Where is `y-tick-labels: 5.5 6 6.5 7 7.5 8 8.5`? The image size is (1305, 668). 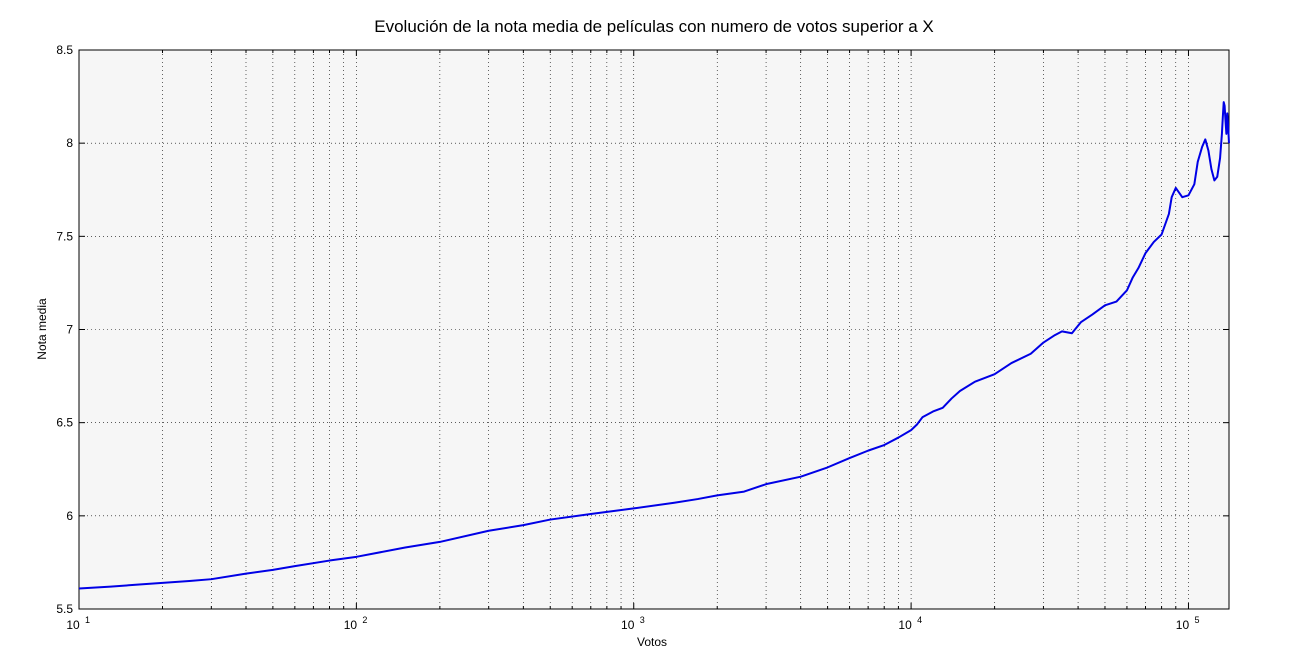
y-tick-labels: 5.5 6 6.5 7 7.5 8 8.5 is located at coordinates (64, 329).